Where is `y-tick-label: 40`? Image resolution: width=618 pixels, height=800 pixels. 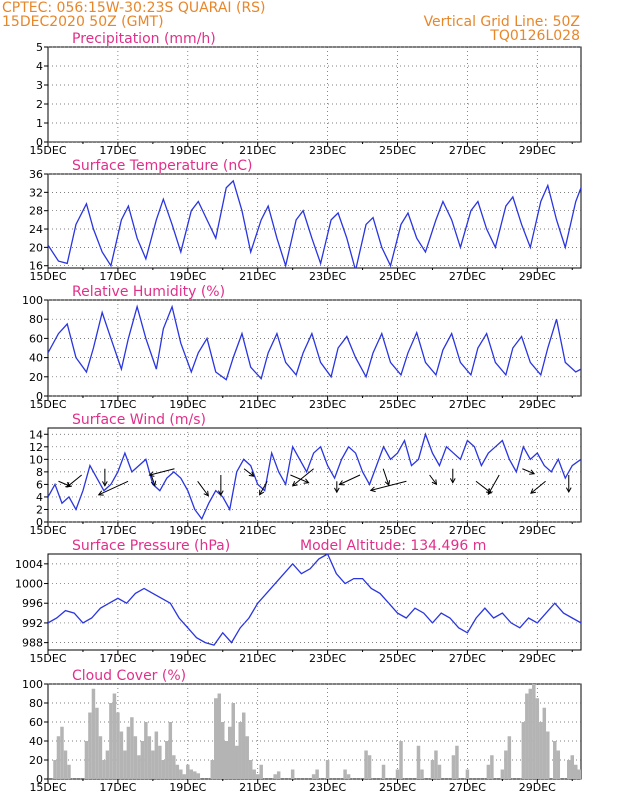 y-tick-label: 40 is located at coordinates (36, 358).